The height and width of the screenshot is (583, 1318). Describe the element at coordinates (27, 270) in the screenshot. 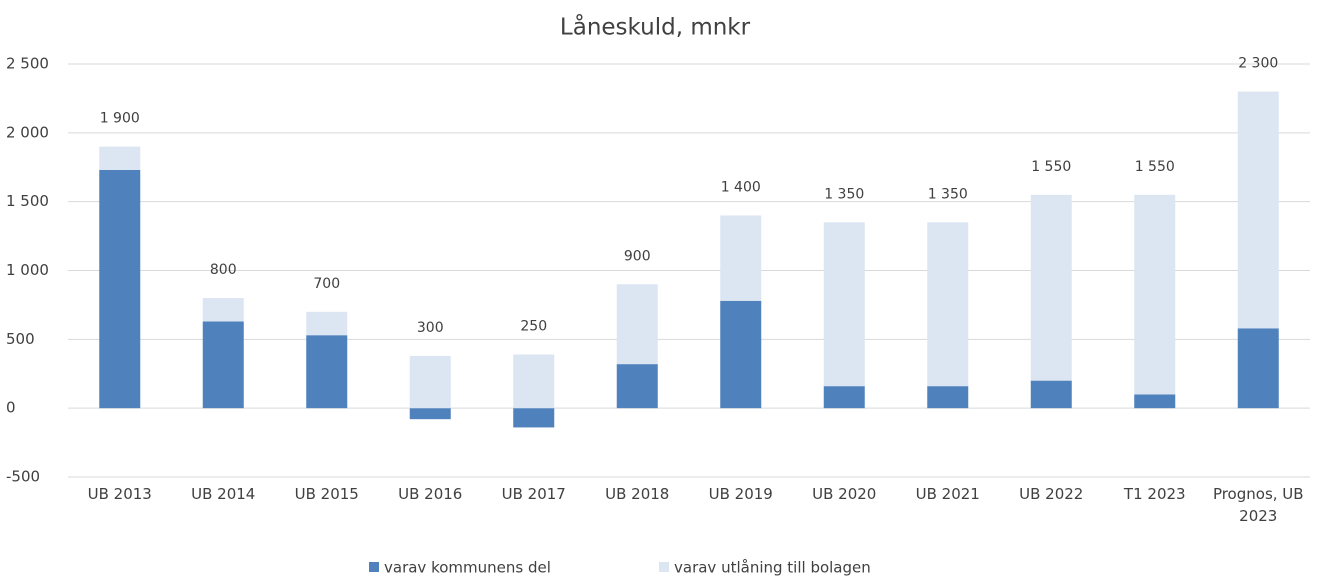

I see `y-tick-label: 1 000` at that location.